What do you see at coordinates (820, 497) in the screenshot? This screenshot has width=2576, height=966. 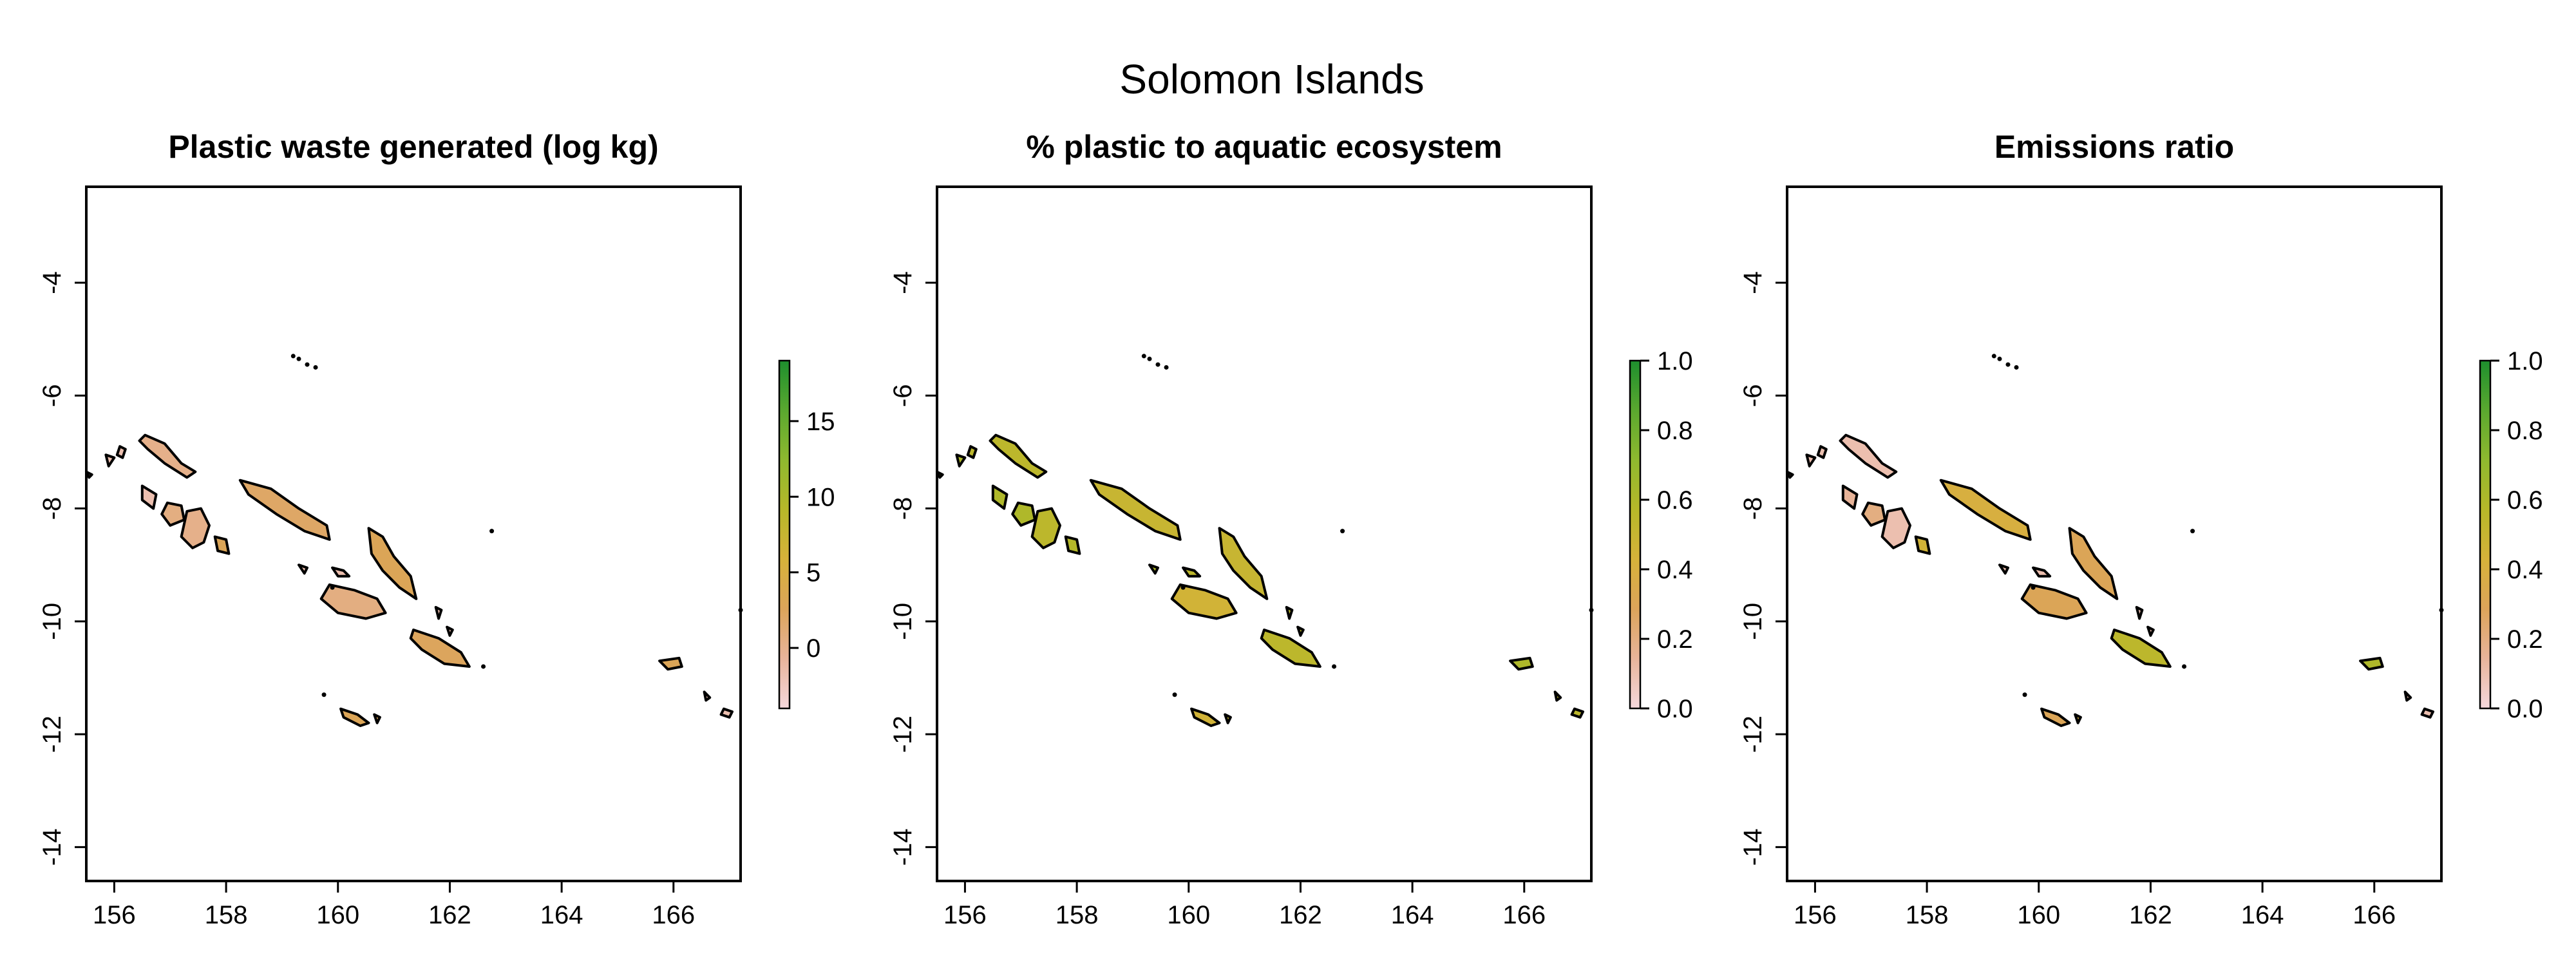 I see `legend-tick-label: 10` at bounding box center [820, 497].